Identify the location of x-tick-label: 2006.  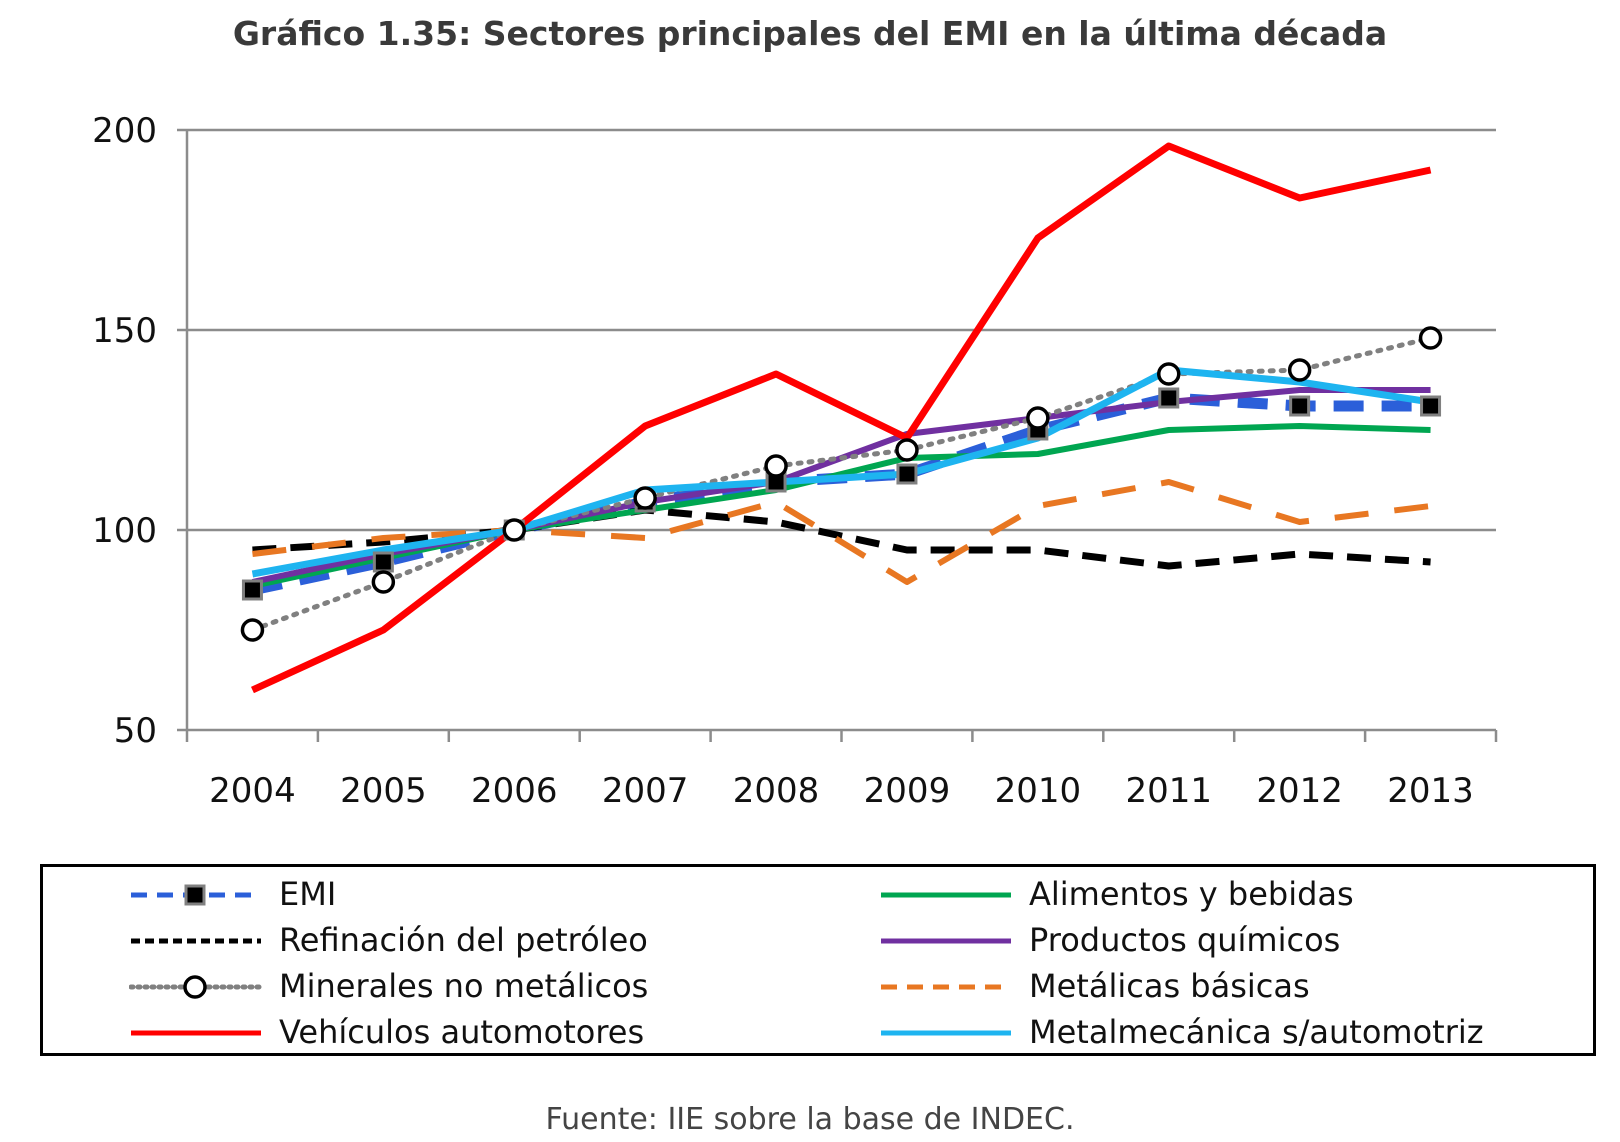
(514, 791).